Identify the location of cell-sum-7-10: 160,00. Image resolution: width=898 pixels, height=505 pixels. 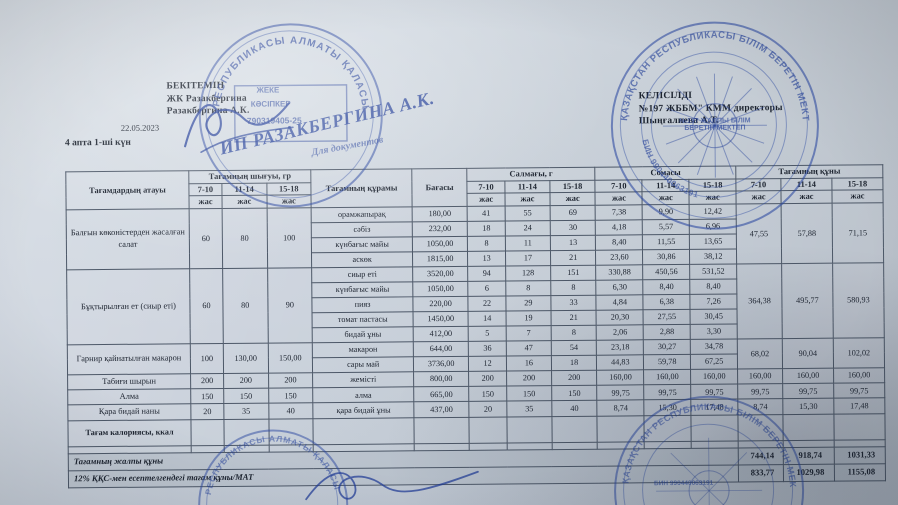
(621, 377).